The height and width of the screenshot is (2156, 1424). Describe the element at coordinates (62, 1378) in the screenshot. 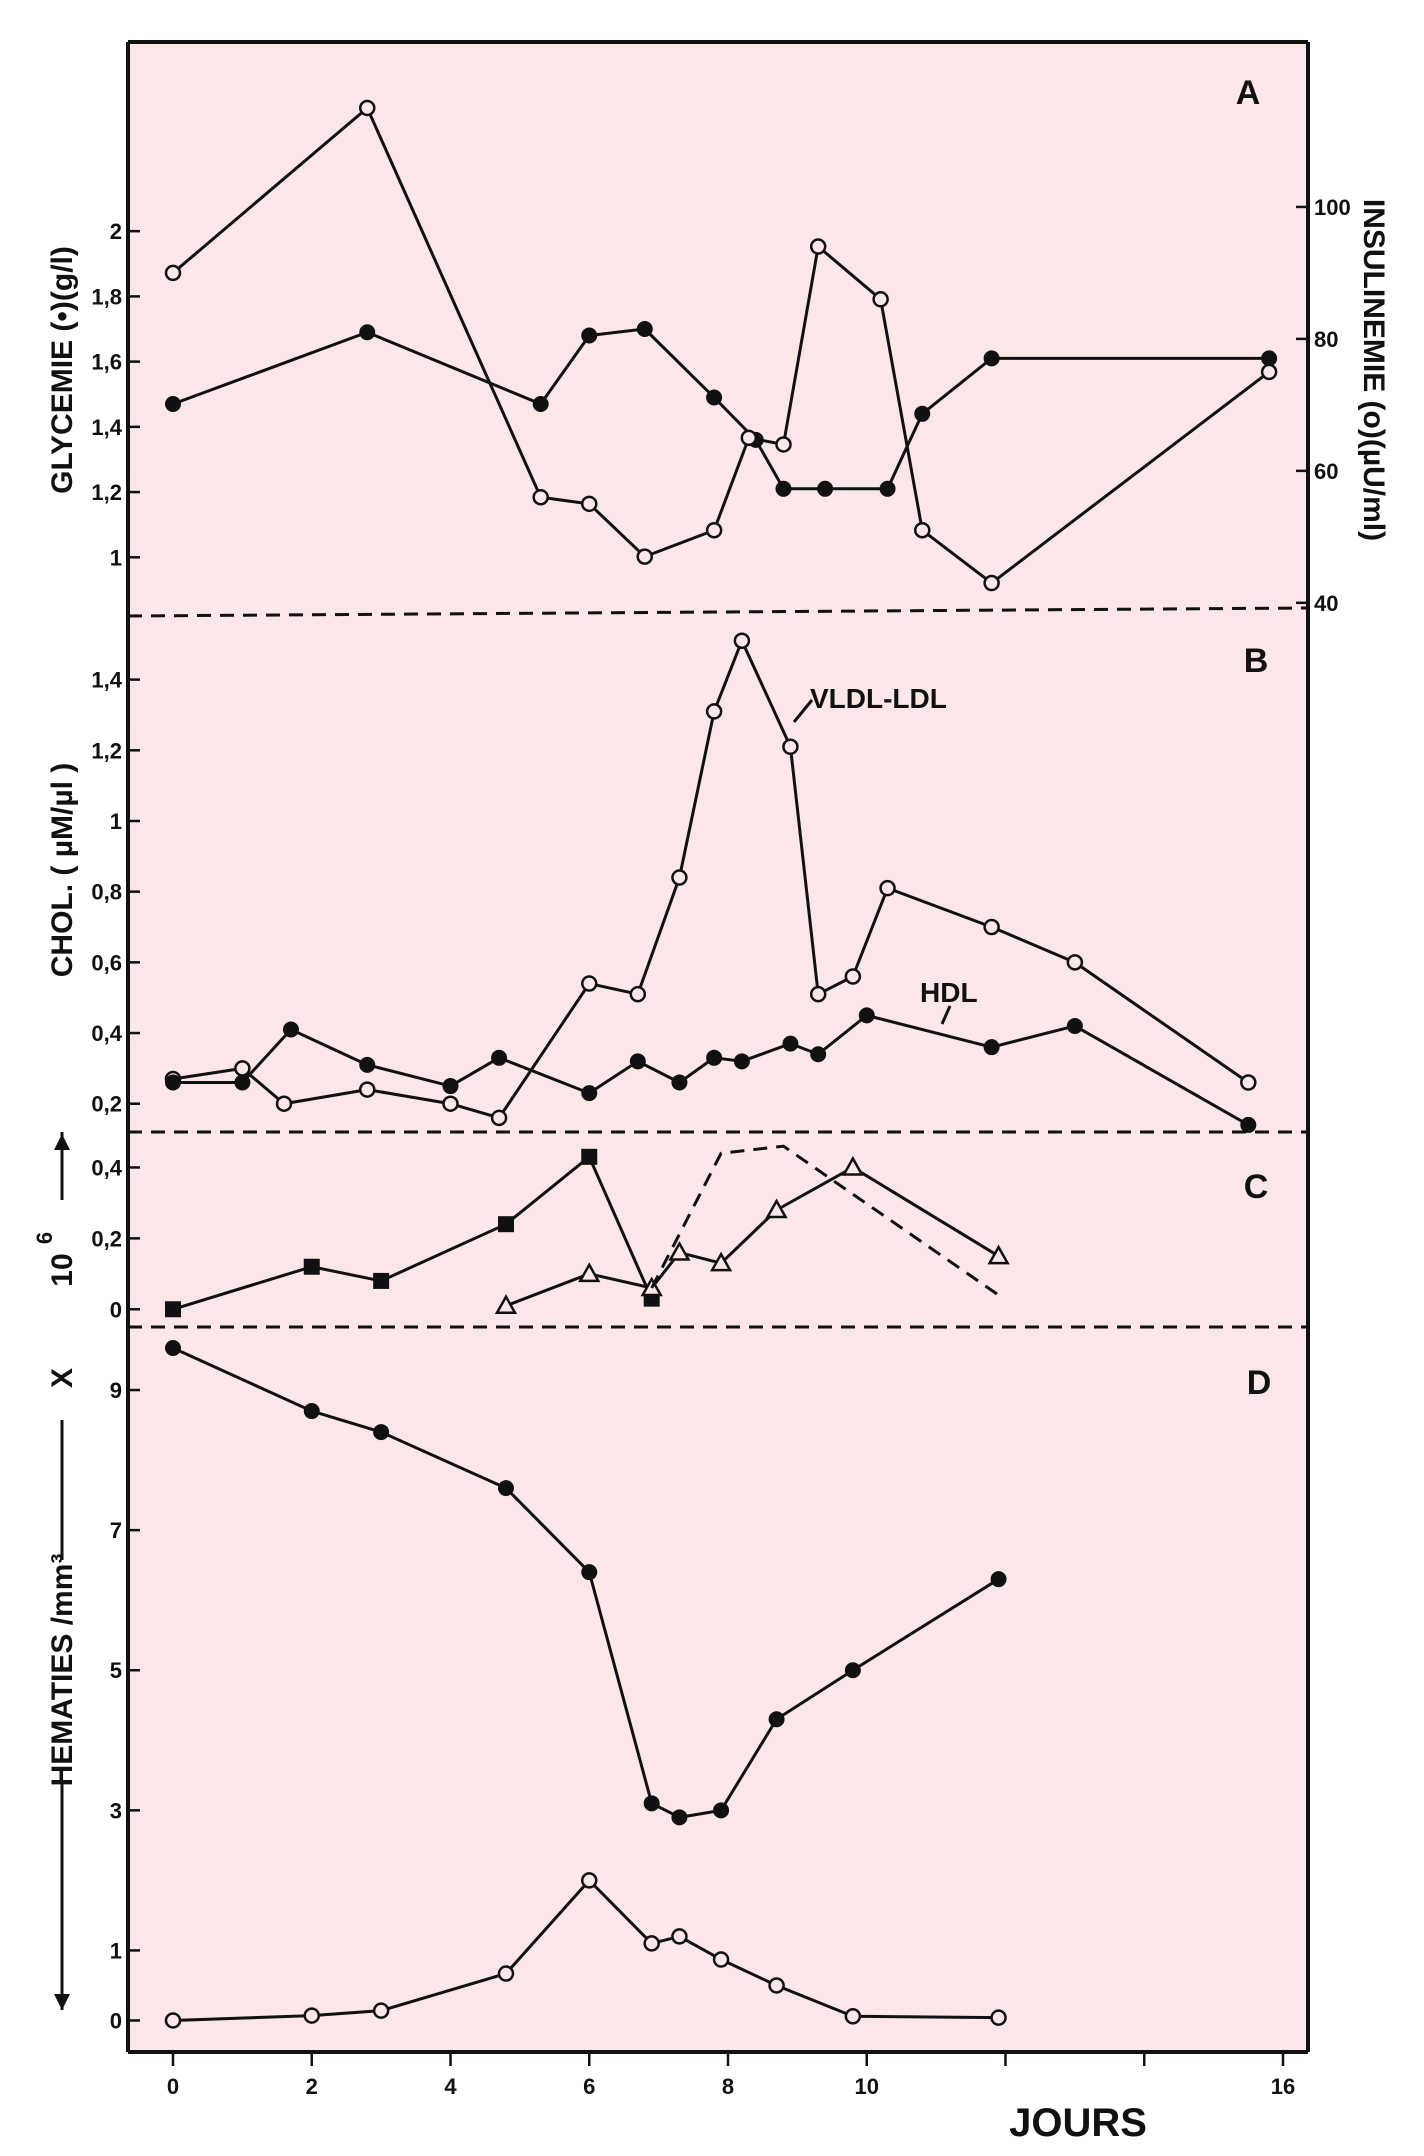

I see `multiplier-x: X` at that location.